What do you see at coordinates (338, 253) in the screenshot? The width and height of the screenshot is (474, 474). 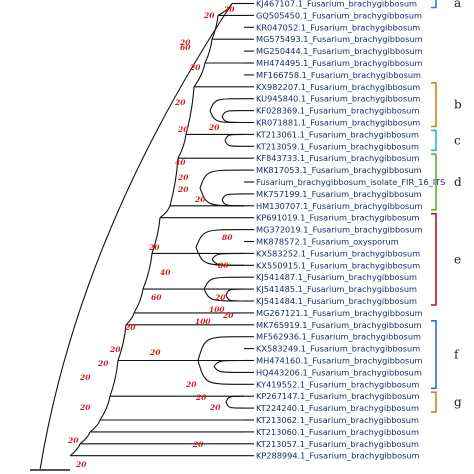 I see `taxon-label: KX583252.1_Fusarium_brachygibbosum` at bounding box center [338, 253].